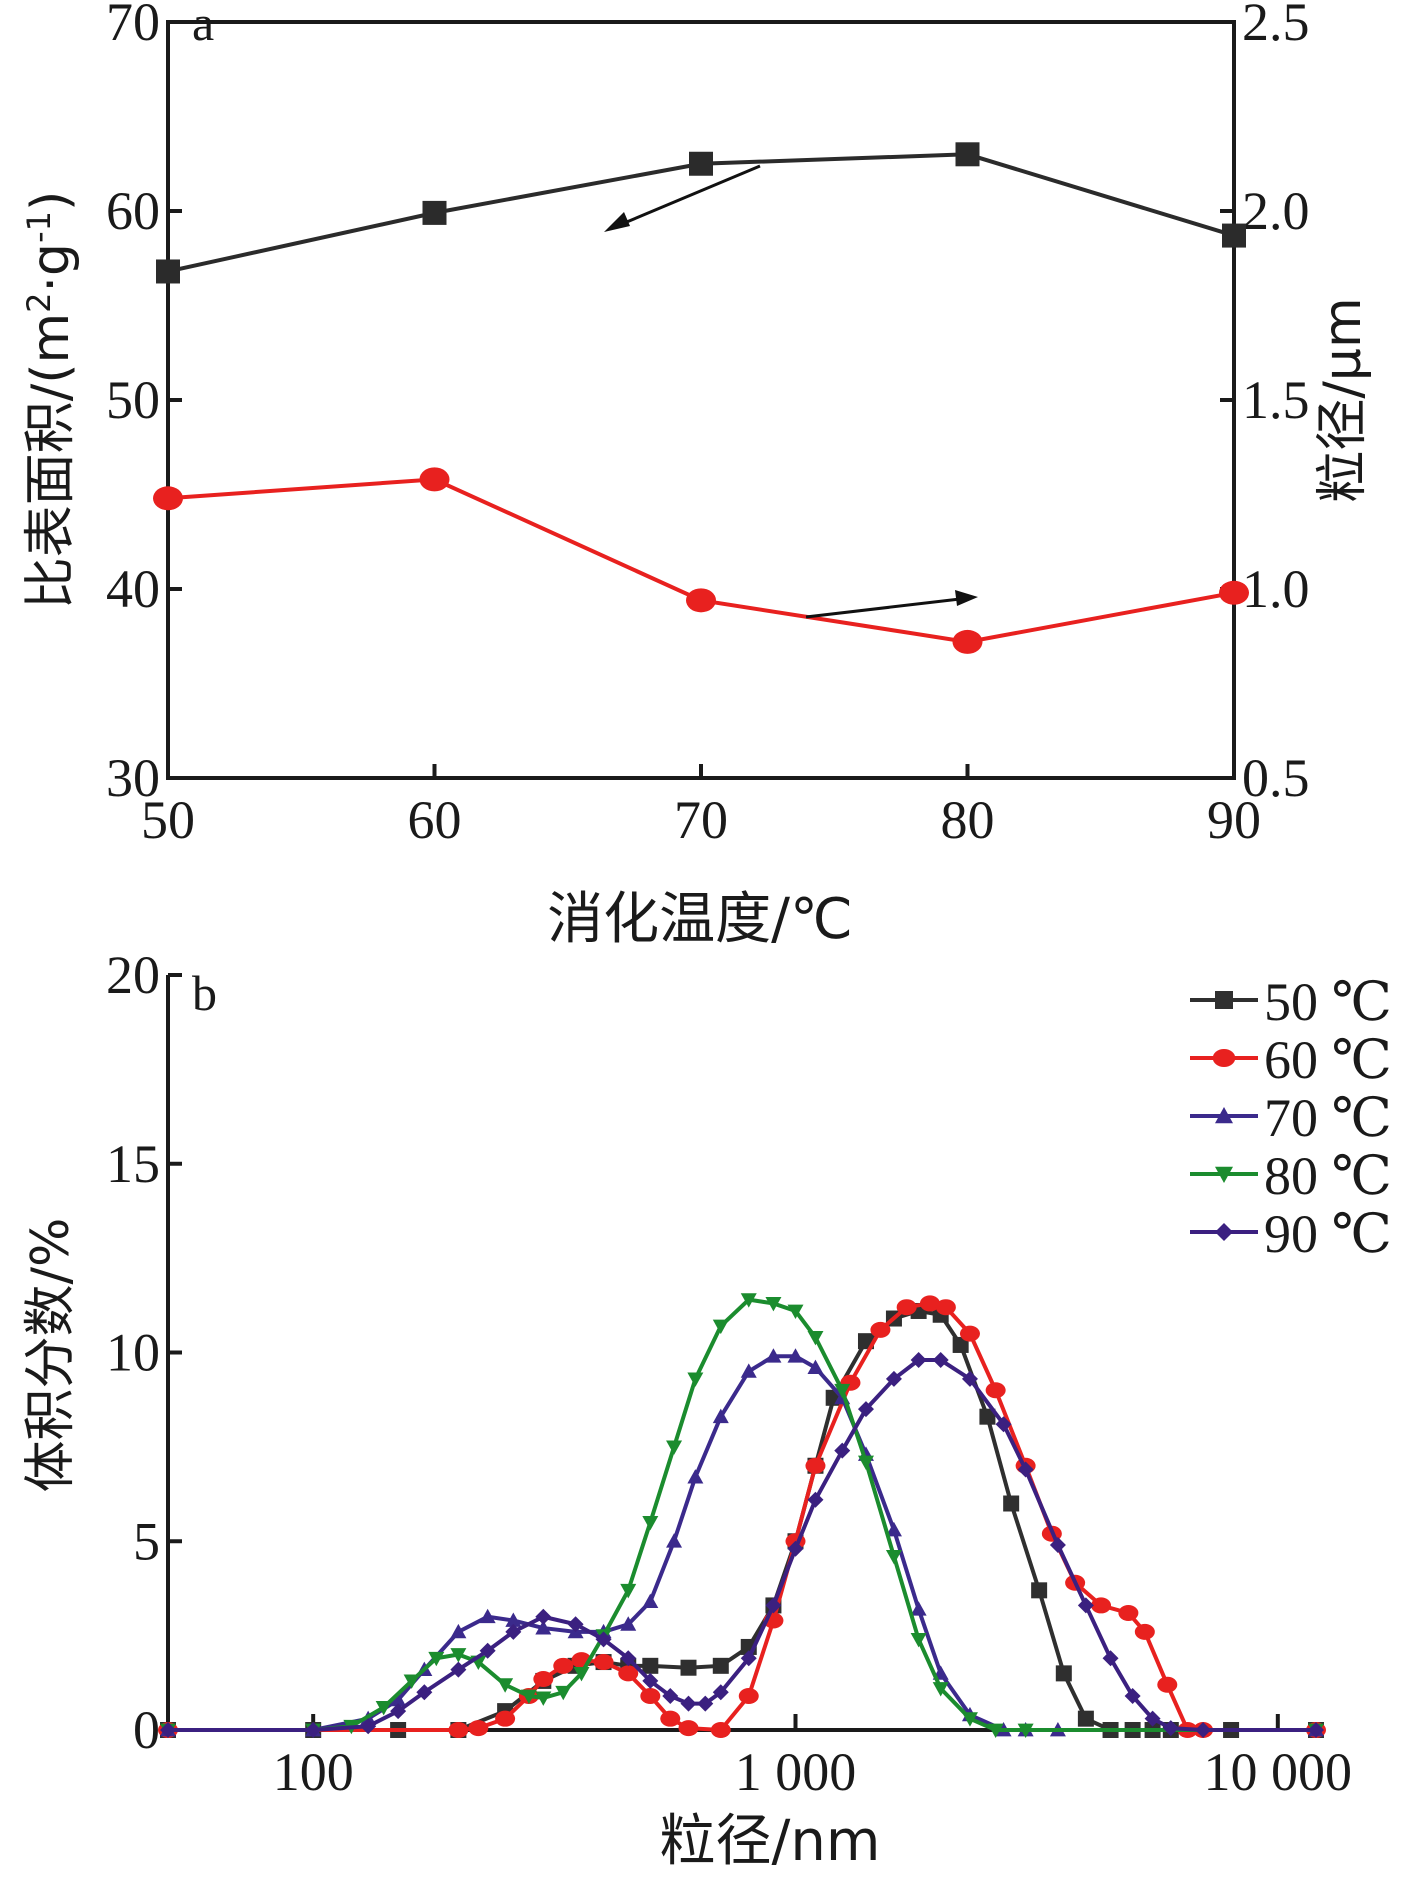  I want to click on panel-b-y-title: 体积分数/%, so click(51, 1355).